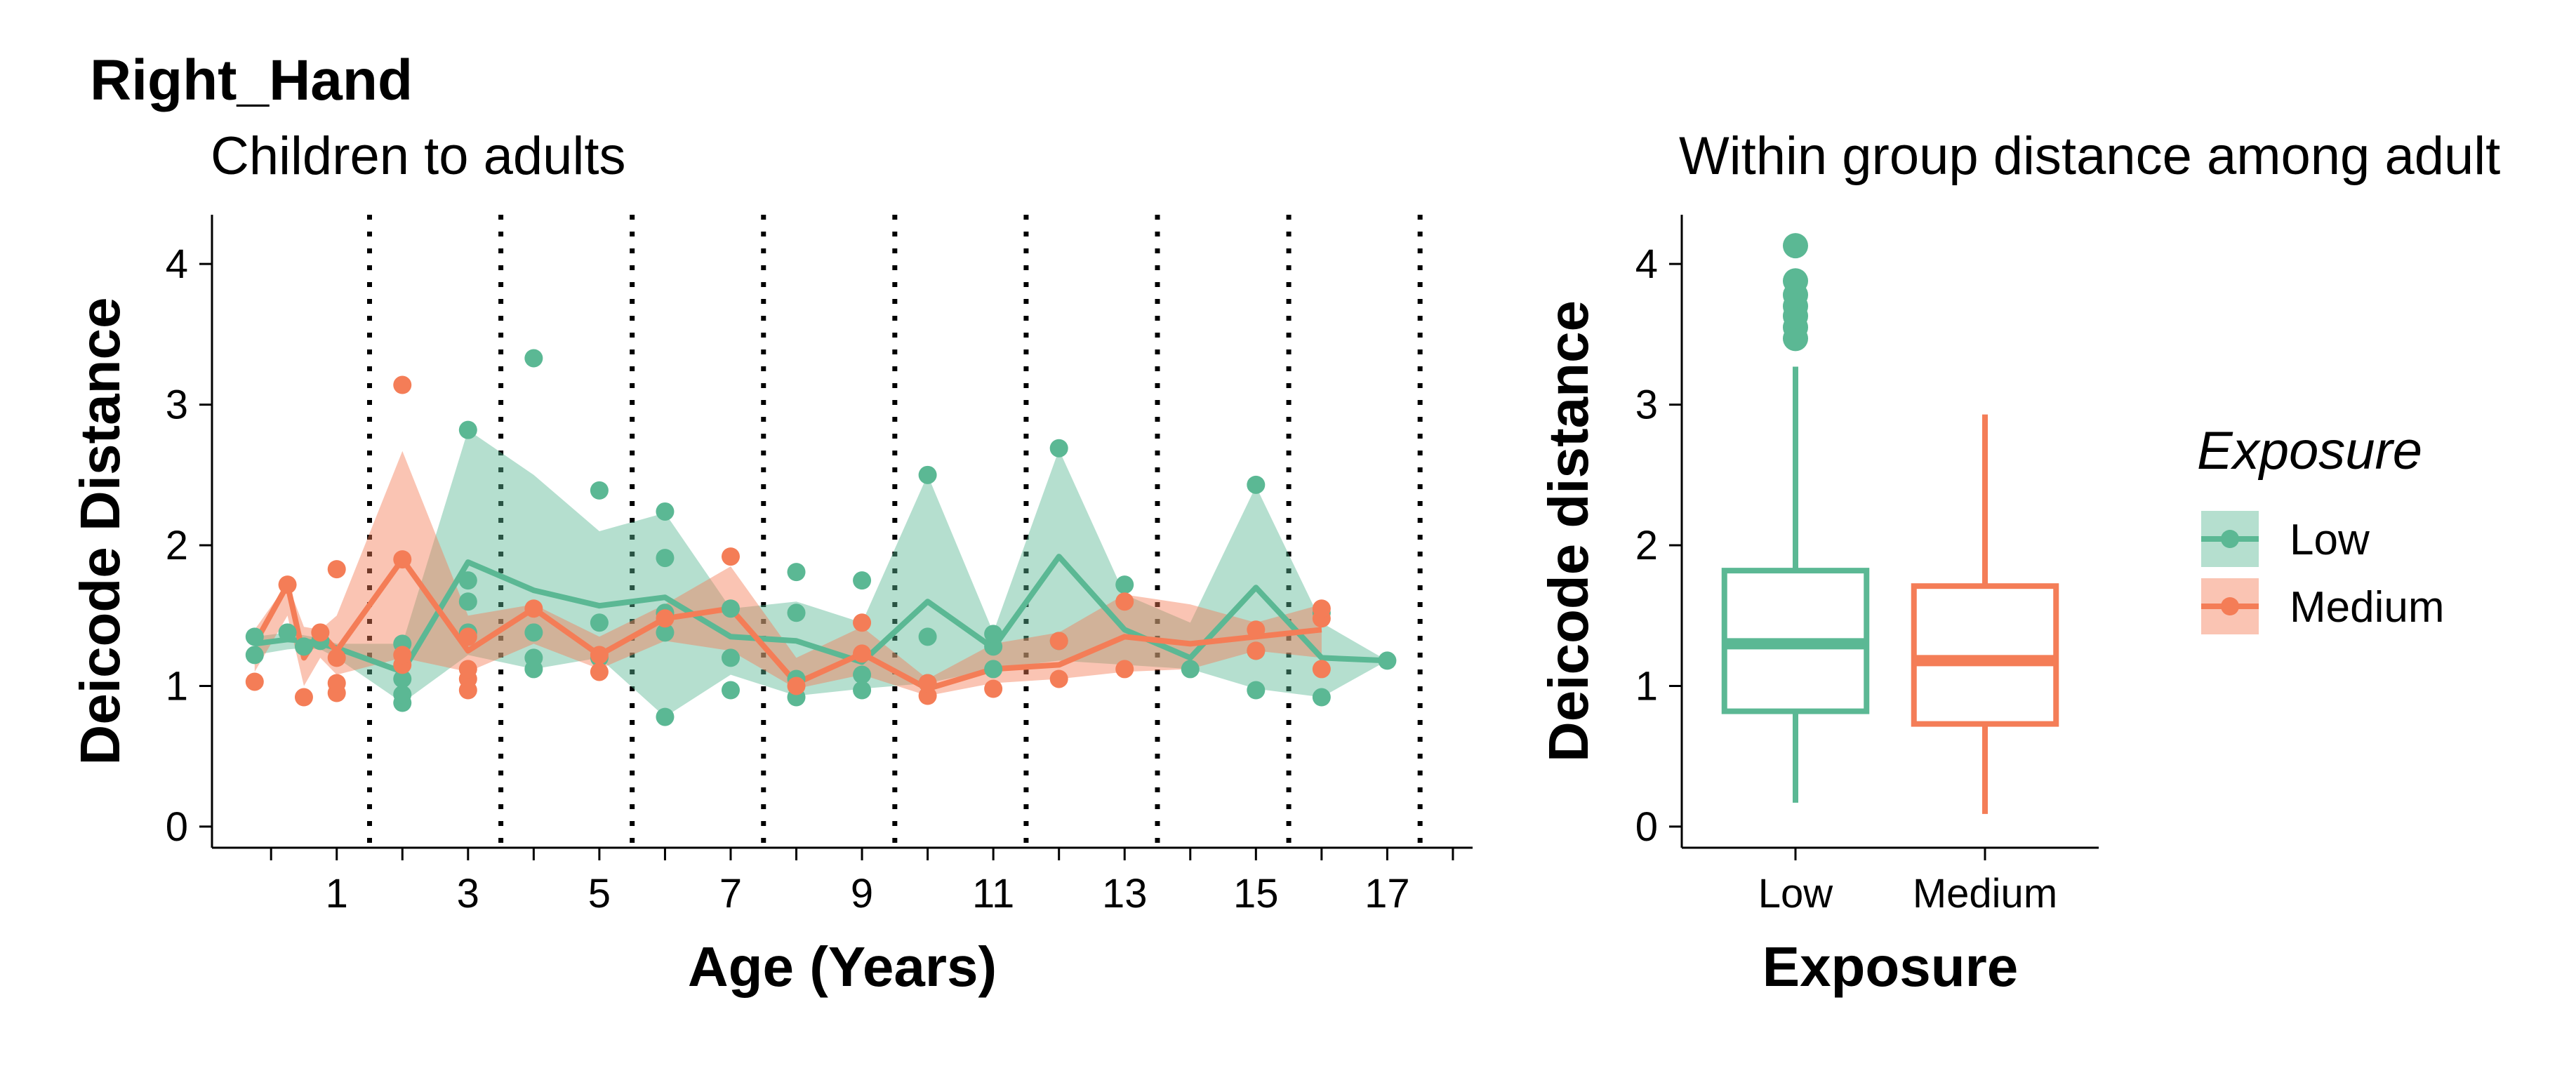 This screenshot has height=1080, width=2576. Describe the element at coordinates (1890, 523) in the screenshot. I see `box-plots` at that location.